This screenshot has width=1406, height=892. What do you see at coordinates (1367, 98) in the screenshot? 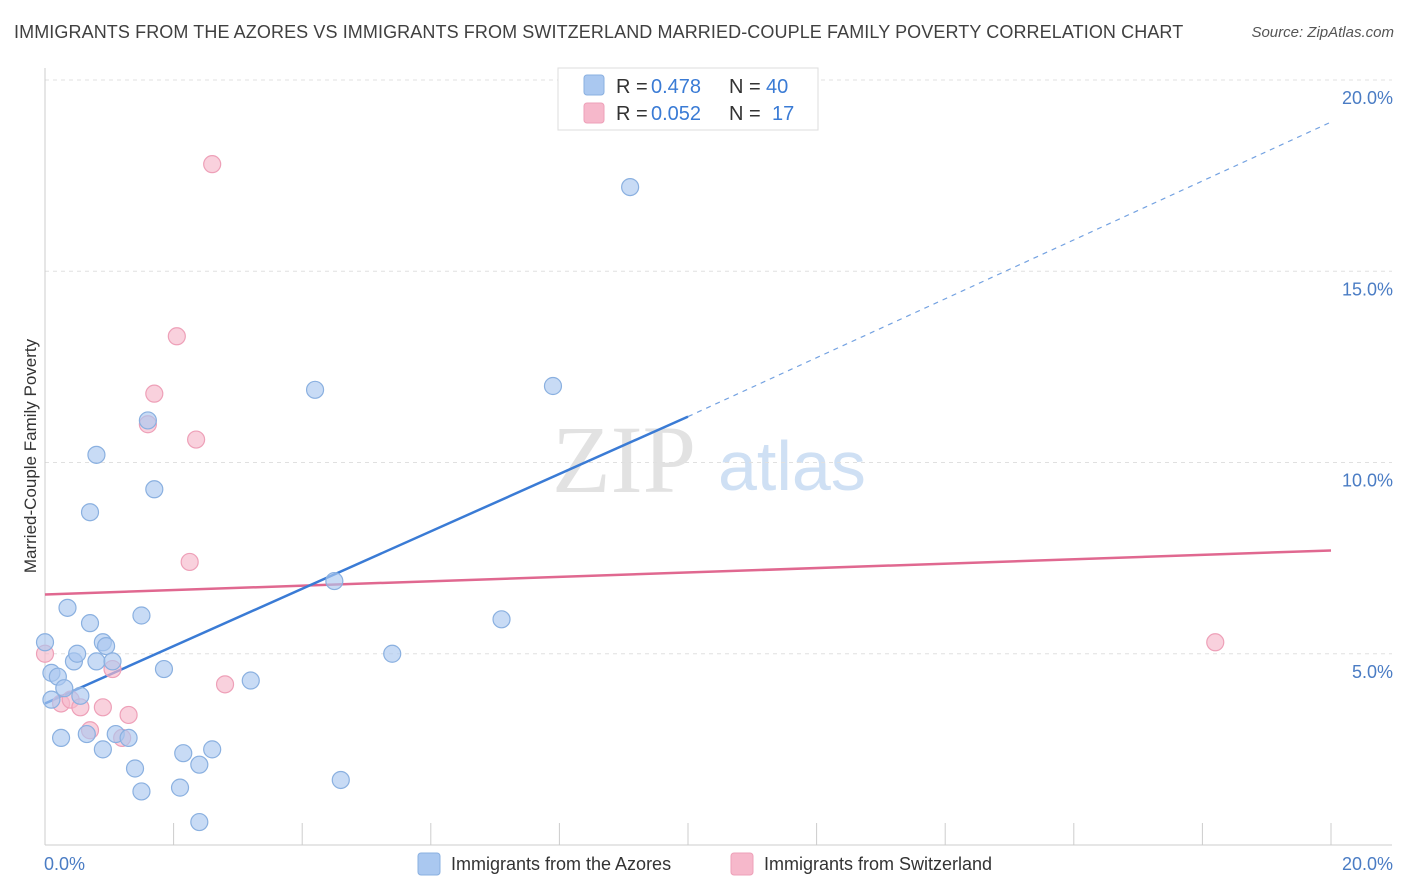
I see `y-tick-label: 20.0%` at bounding box center [1367, 98].